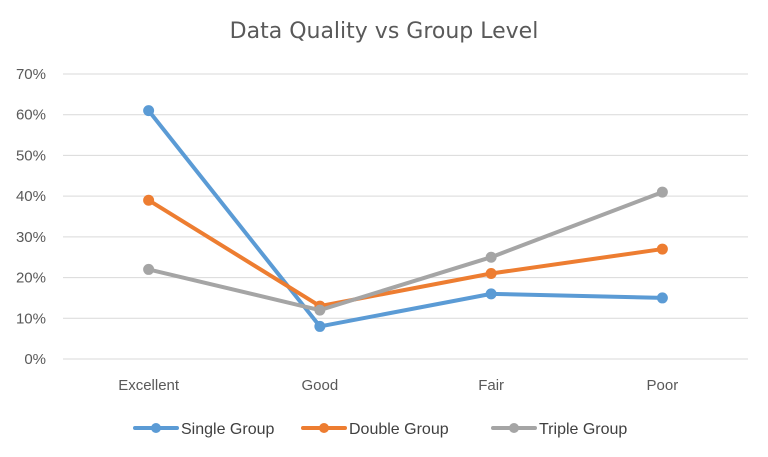 Image resolution: width=768 pixels, height=457 pixels. I want to click on chart-title: Data Quality vs Group Level, so click(384, 31).